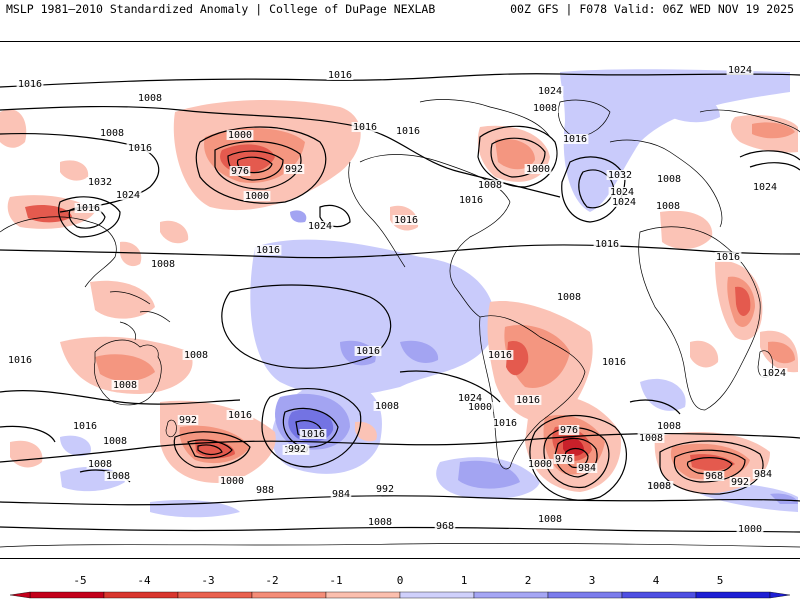  Describe the element at coordinates (271, 580) in the screenshot. I see `colorbar-tick-label: -2` at that location.